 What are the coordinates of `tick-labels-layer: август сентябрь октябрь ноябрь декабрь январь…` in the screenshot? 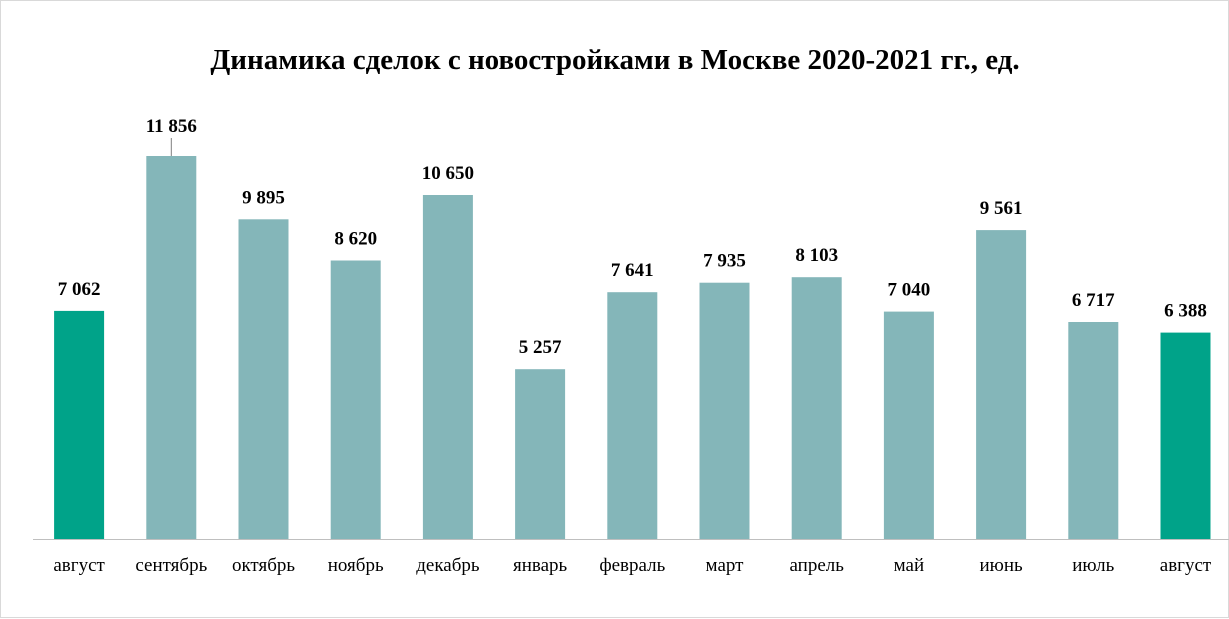 It's located at (632, 565).